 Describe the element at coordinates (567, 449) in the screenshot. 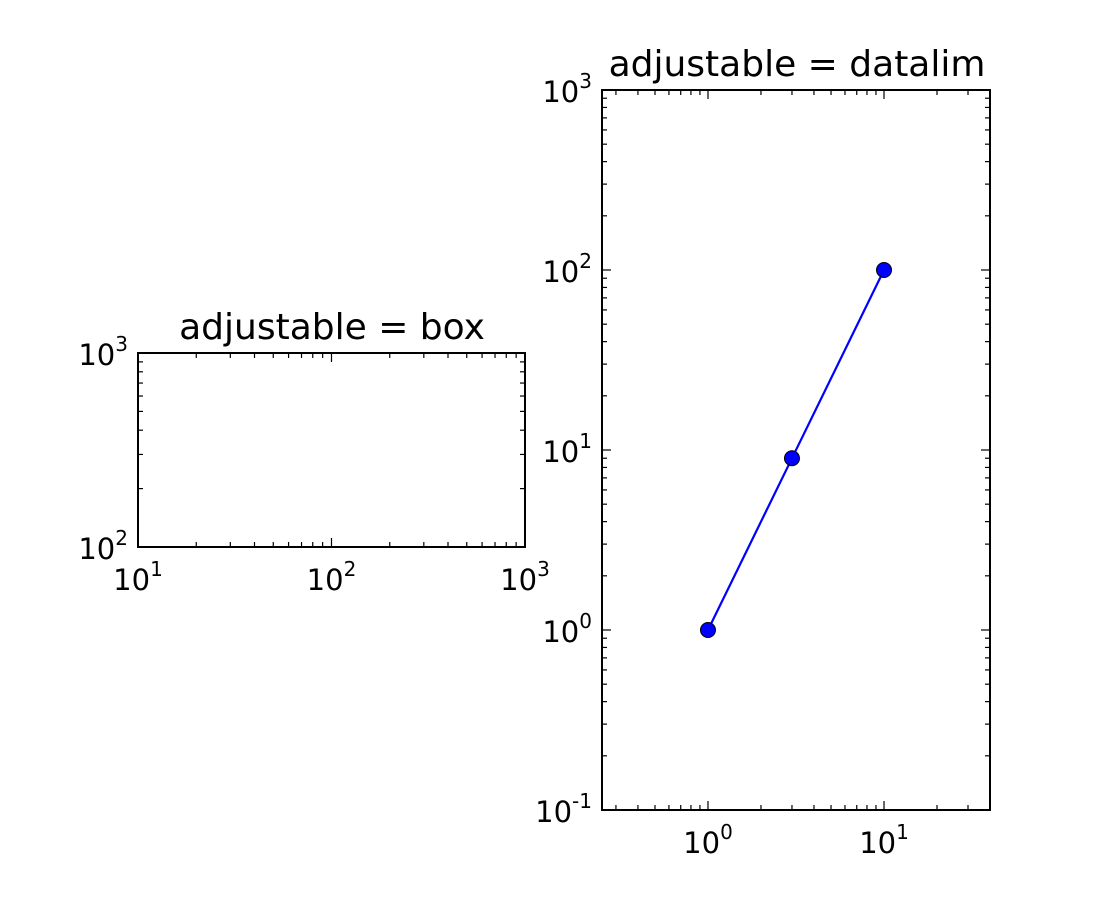

I see `y-tick-label: 10¹` at that location.